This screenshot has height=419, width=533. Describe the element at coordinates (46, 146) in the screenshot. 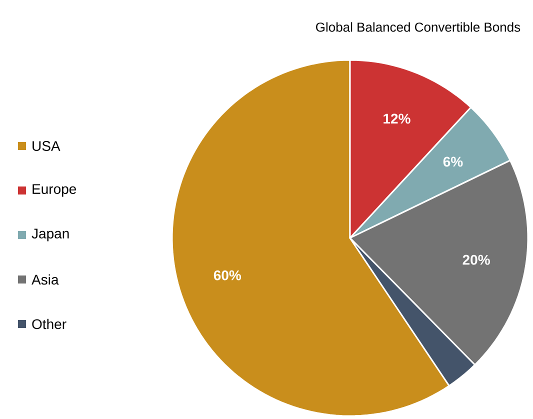

I see `legend-label: USA` at that location.